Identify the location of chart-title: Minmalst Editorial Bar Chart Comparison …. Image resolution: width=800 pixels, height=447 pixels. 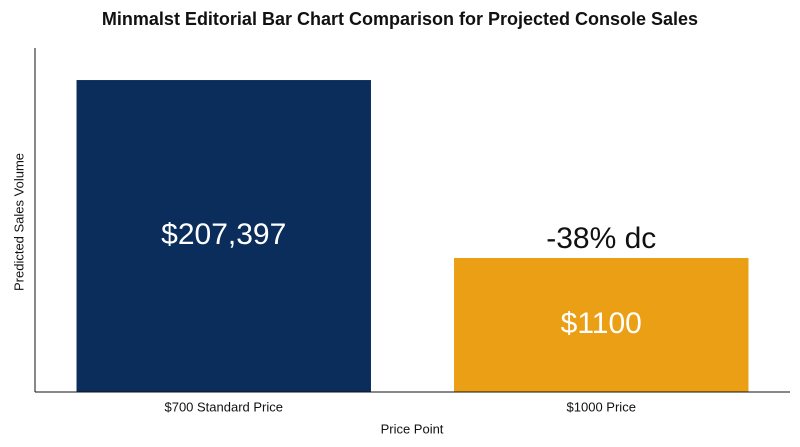
(400, 19).